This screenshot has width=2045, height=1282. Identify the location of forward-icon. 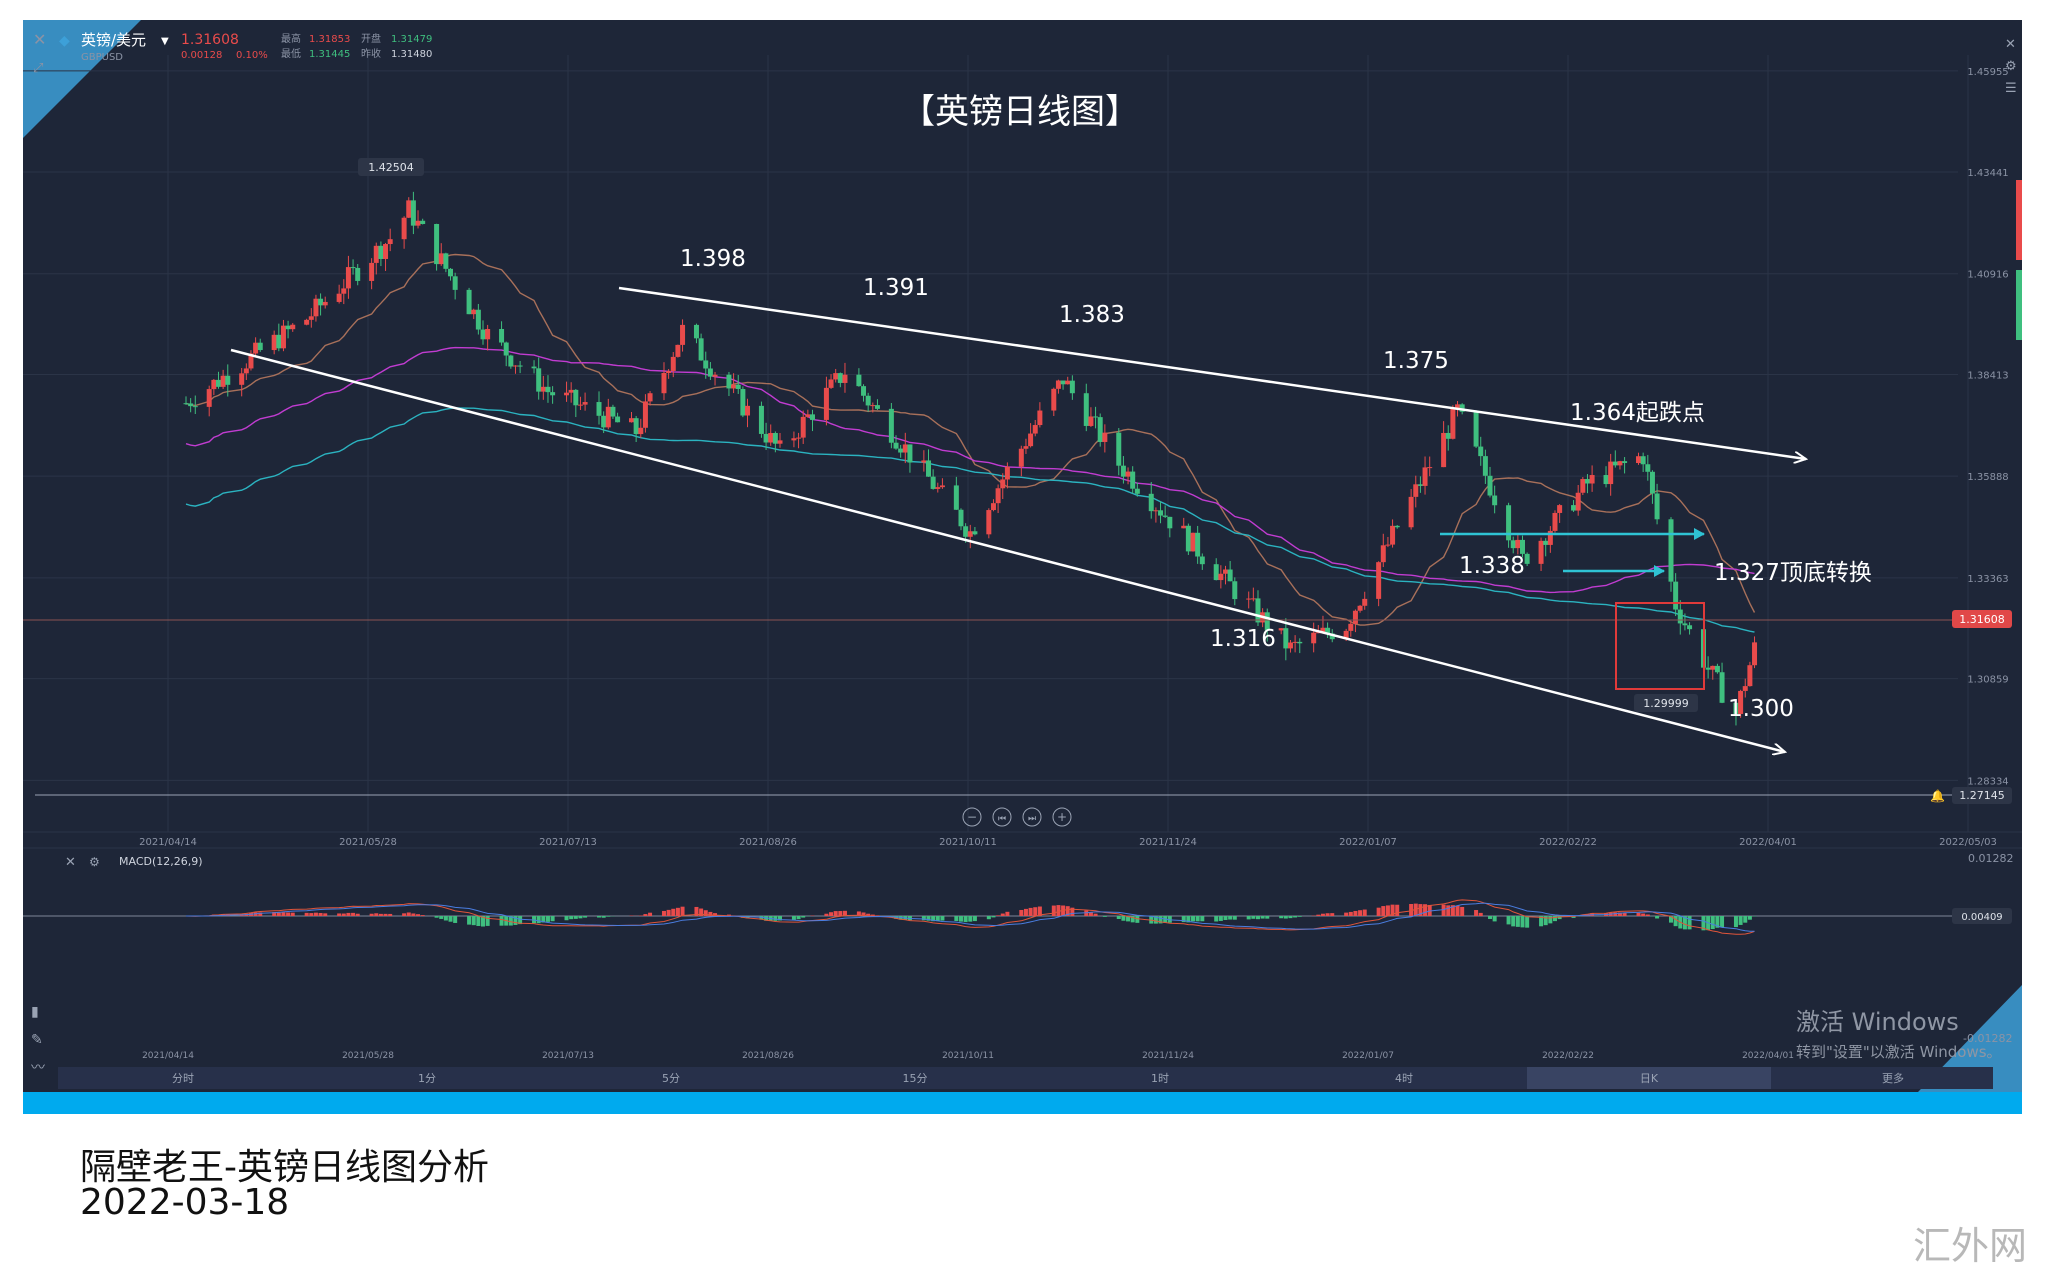
(1032, 817).